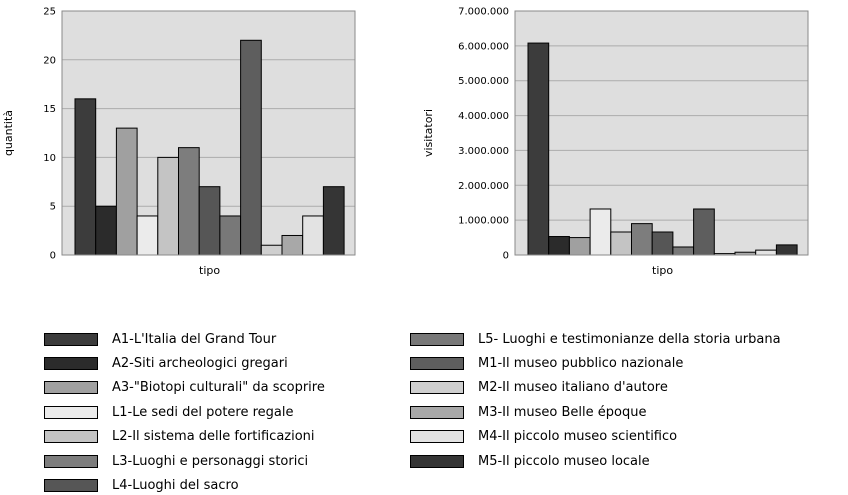  What do you see at coordinates (49, 60) in the screenshot?
I see `y-tick-label: 20` at bounding box center [49, 60].